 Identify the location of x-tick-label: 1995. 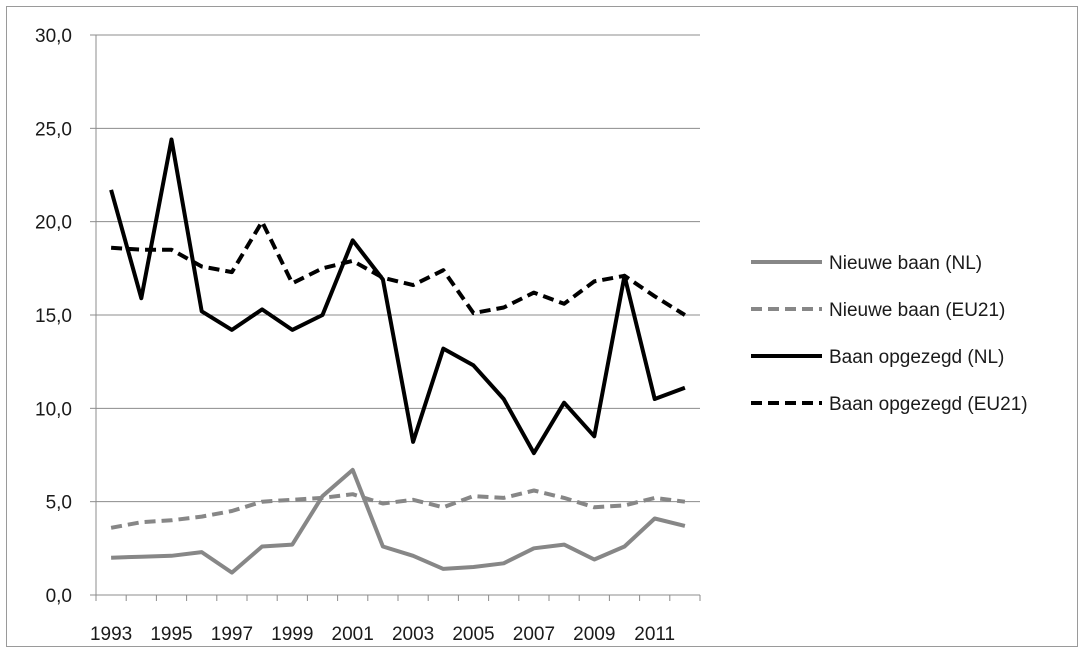
(171, 634).